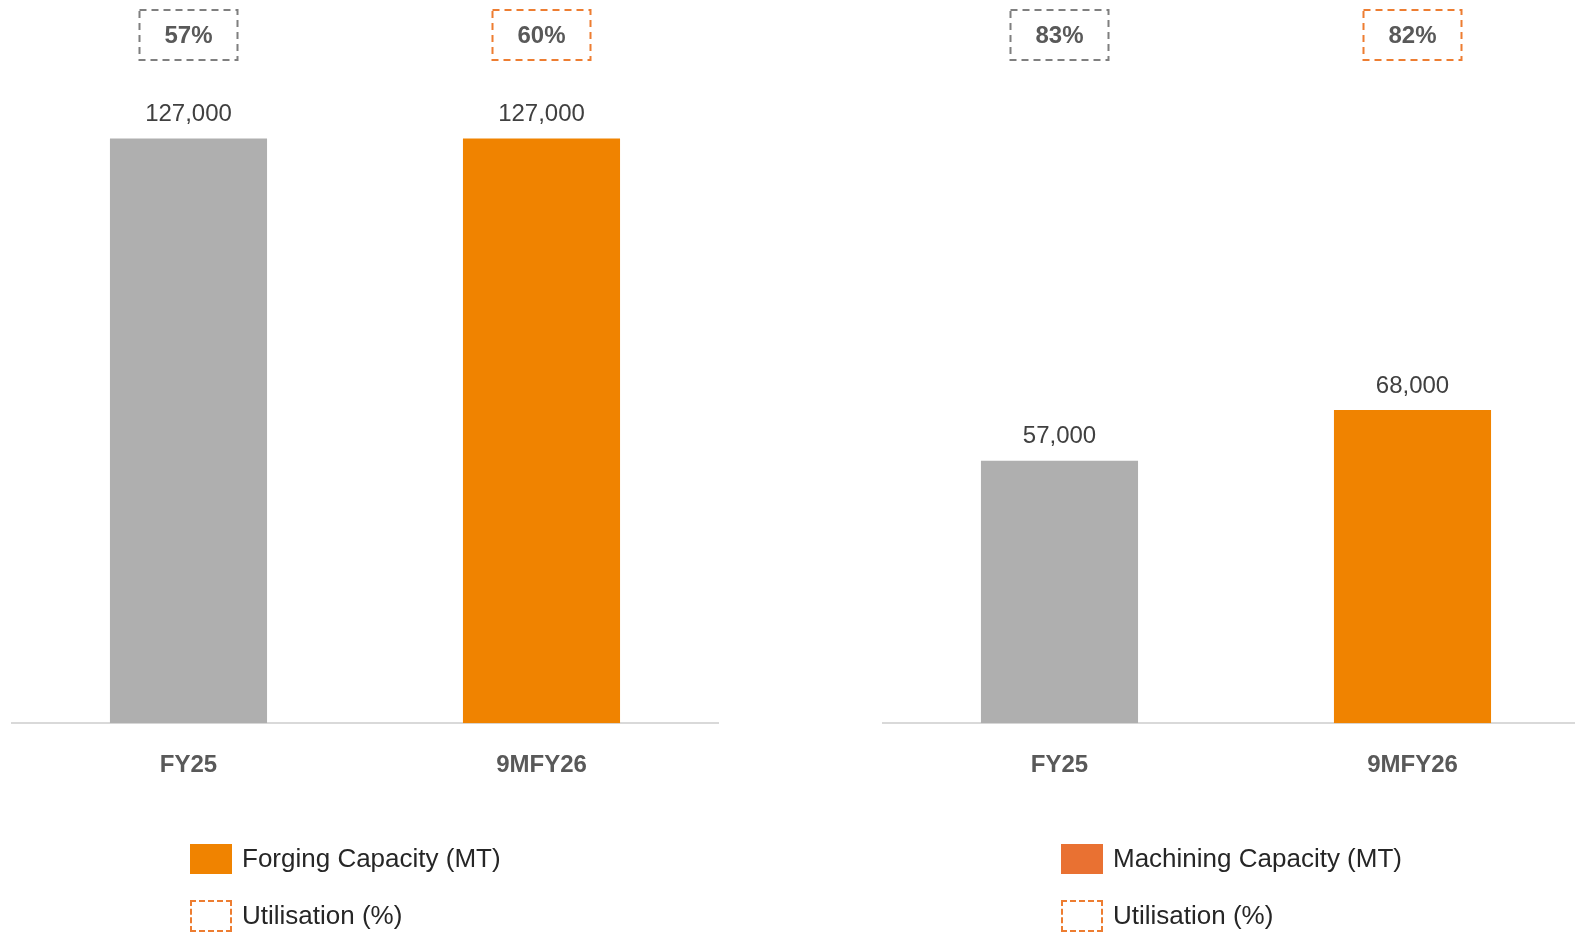 Image resolution: width=1575 pixels, height=934 pixels. I want to click on text: 82%, so click(1412, 34).